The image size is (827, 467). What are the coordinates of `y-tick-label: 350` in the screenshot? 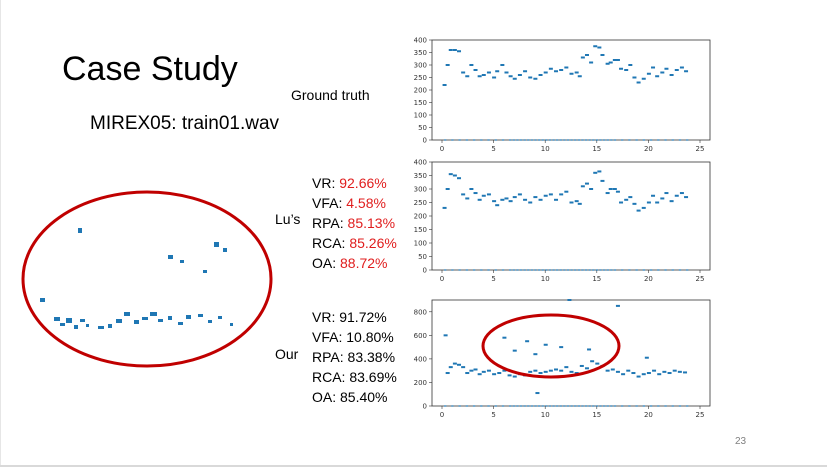 It's located at (420, 176).